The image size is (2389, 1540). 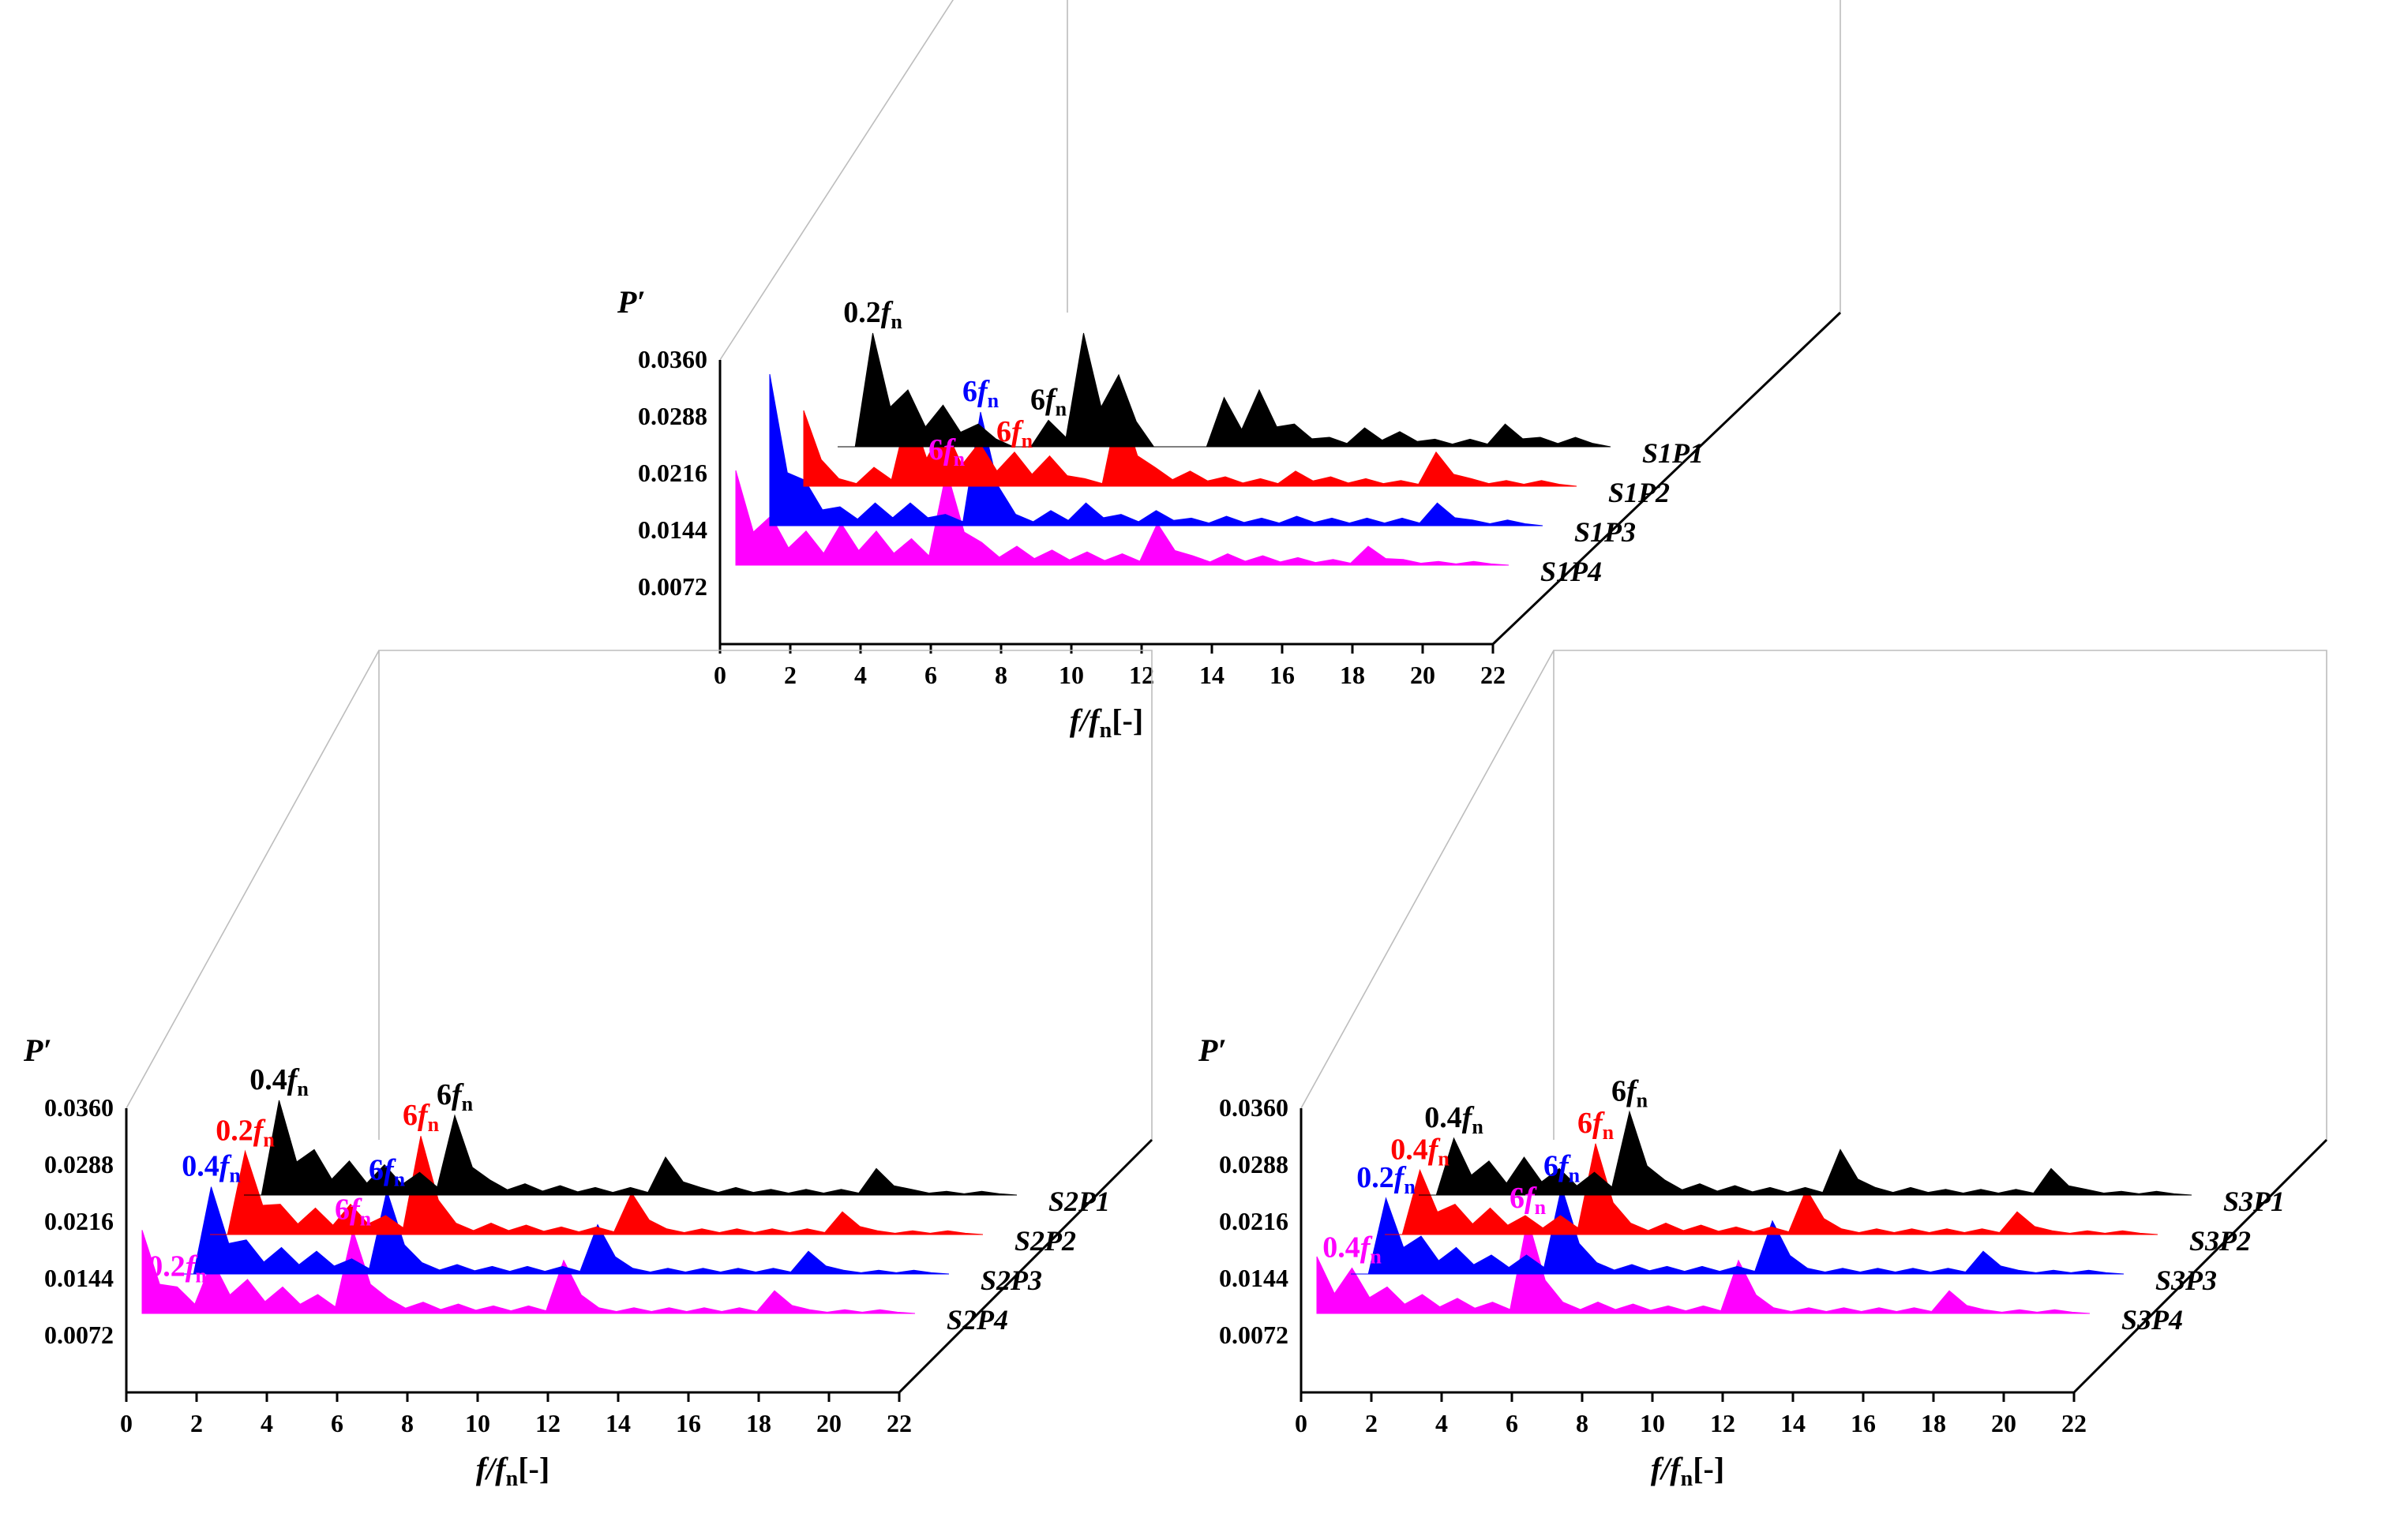 What do you see at coordinates (1045, 1241) in the screenshot?
I see `series-label-S2P2: S2P2` at bounding box center [1045, 1241].